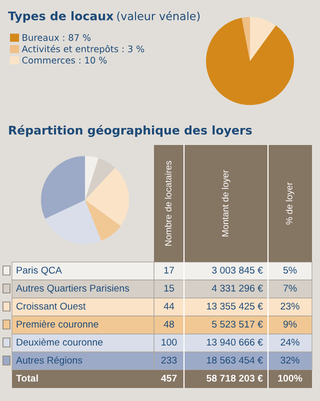  I want to click on text: 5 523 517 €, so click(237, 324).